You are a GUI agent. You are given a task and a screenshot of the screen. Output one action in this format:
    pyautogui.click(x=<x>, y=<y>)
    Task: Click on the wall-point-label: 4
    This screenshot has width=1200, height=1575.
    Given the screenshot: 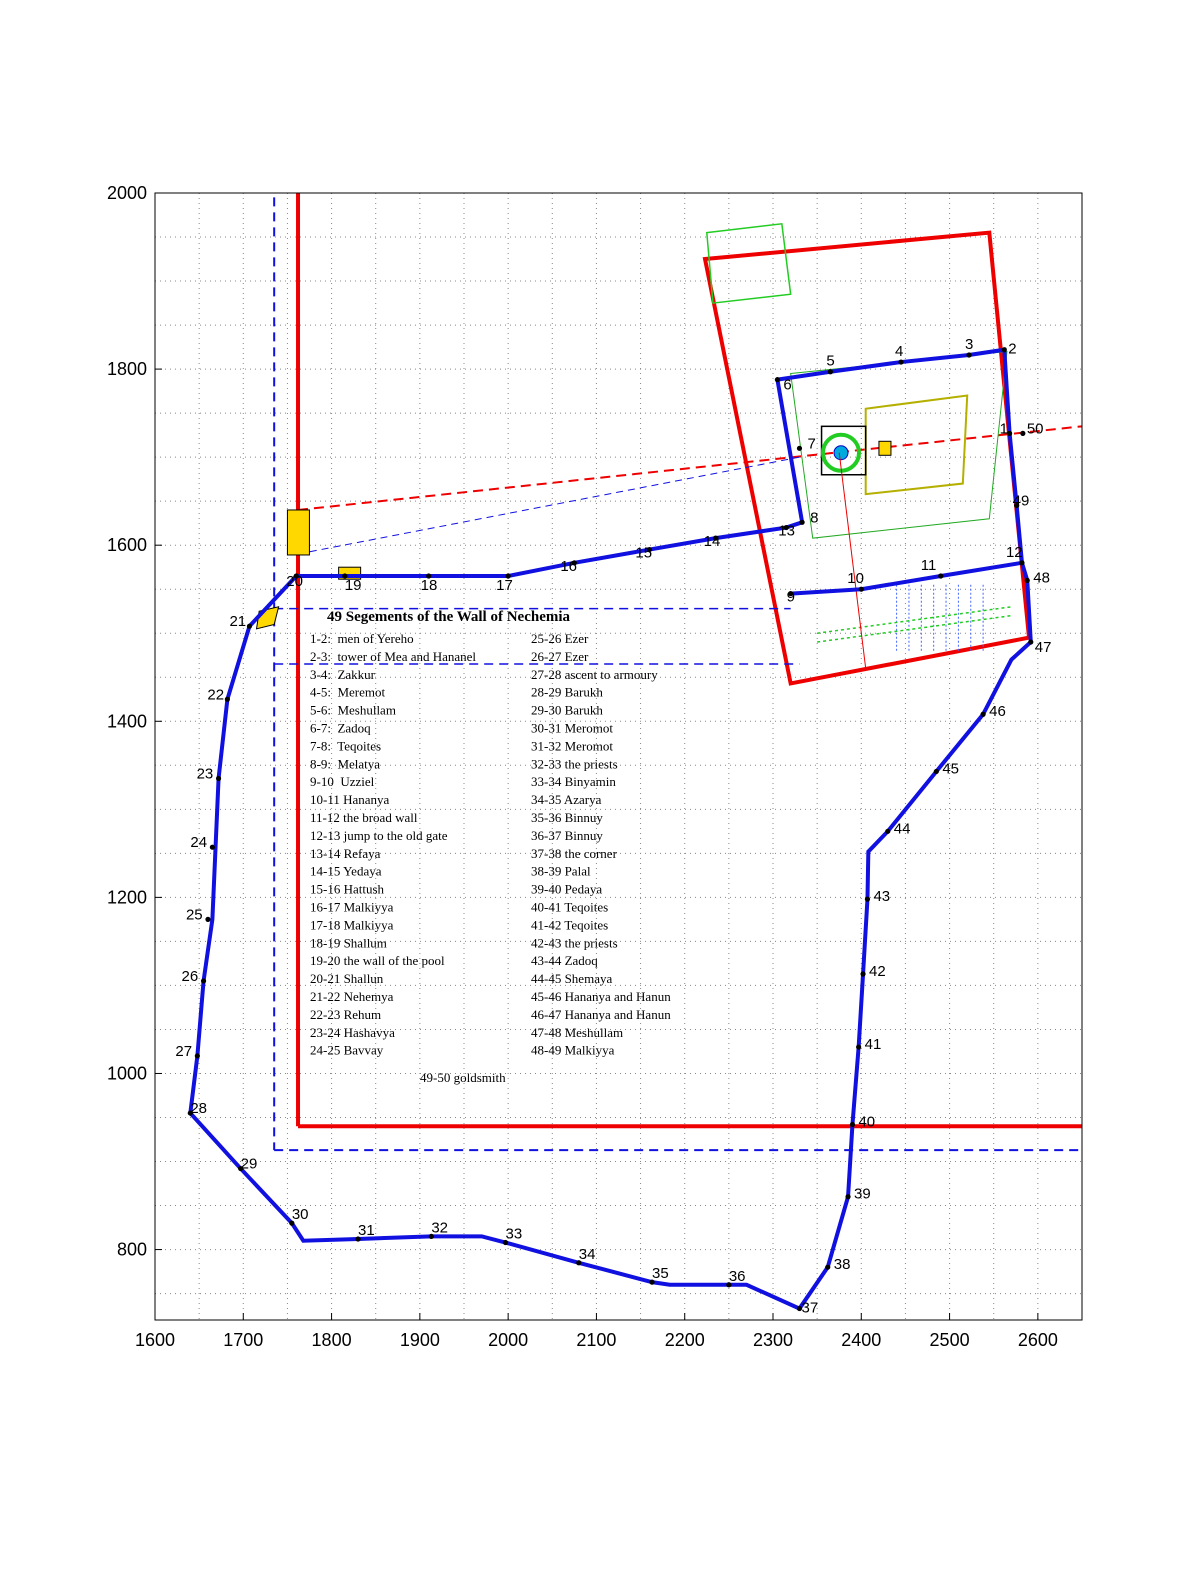 What is the action you would take?
    pyautogui.click(x=899, y=351)
    